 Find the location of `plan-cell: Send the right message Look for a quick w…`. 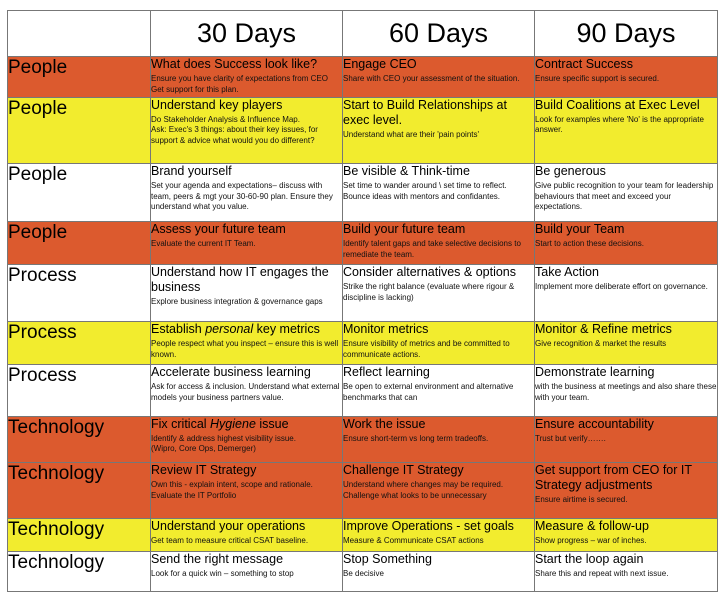

plan-cell: Send the right message Look for a quick w… is located at coordinates (246, 571).